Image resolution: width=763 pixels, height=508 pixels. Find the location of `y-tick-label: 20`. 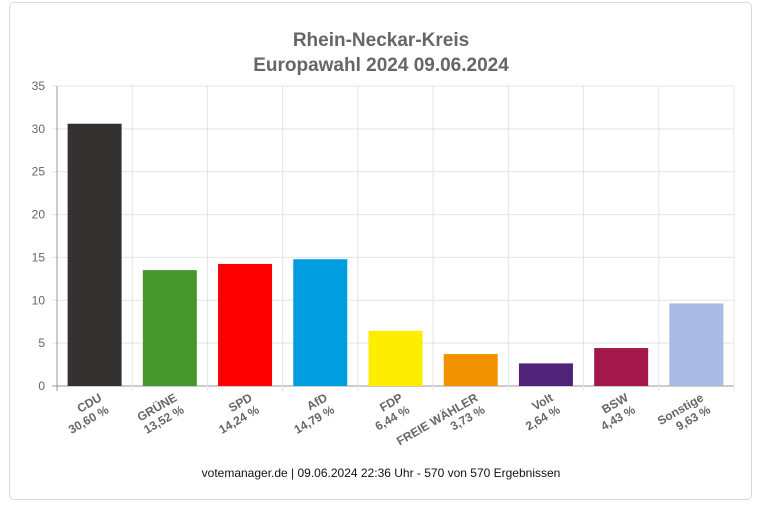

y-tick-label: 20 is located at coordinates (39, 215).